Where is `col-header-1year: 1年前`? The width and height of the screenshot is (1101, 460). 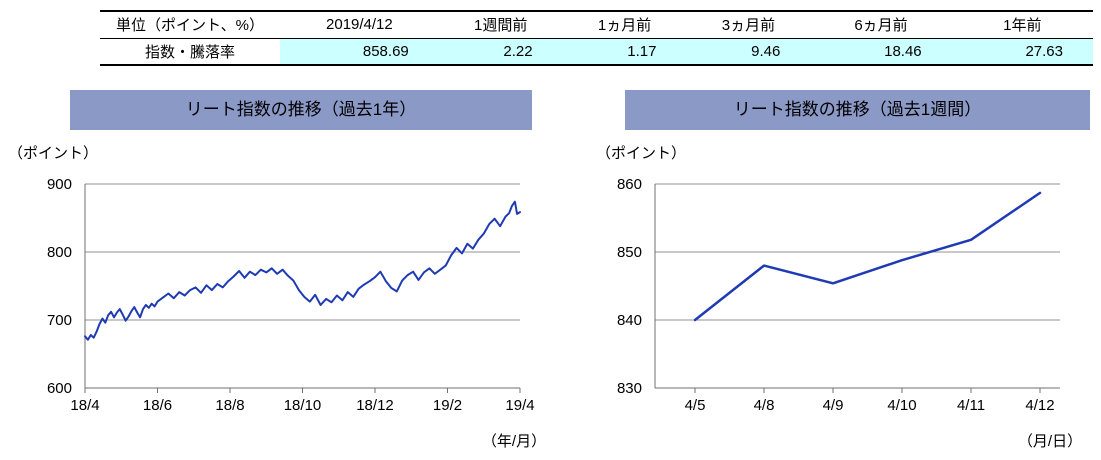
col-header-1year: 1年前 is located at coordinates (1022, 26).